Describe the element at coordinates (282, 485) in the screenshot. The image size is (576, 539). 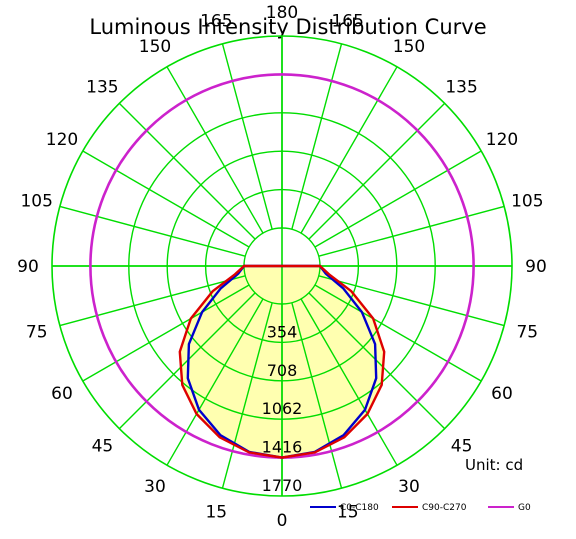
I see `ring-label-1770: 1770` at that location.